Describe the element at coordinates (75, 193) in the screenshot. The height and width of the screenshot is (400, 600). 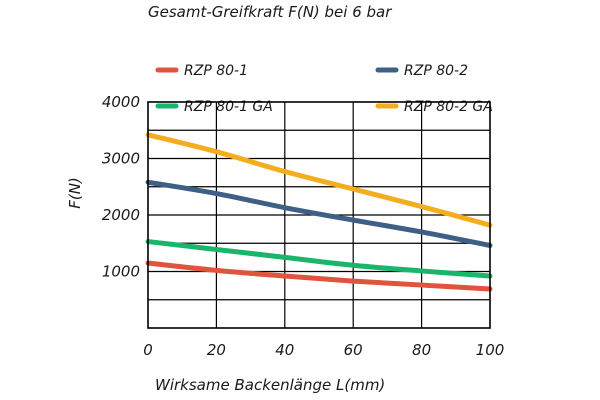
I see `y-axis-label: F(N)` at that location.